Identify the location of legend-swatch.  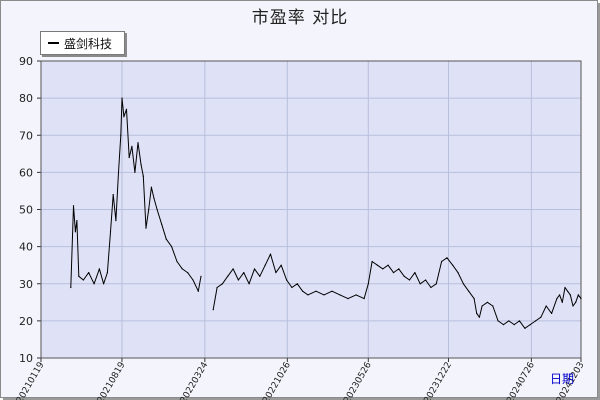
(53, 43).